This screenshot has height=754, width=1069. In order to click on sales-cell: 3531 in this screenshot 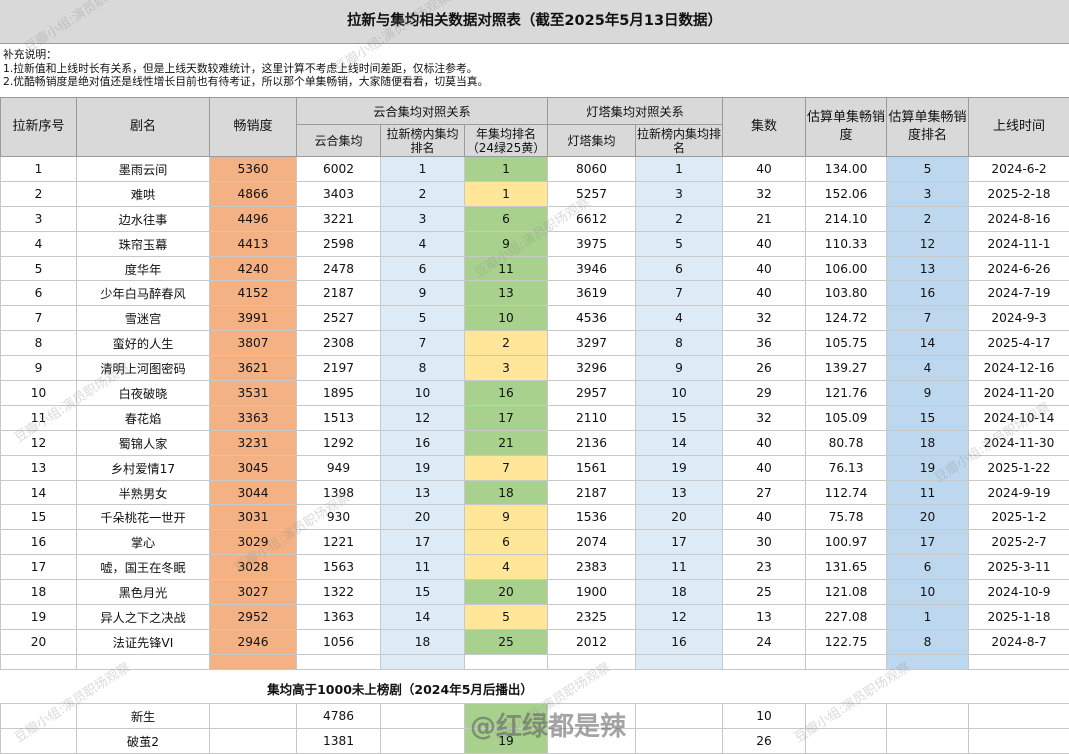, I will do `click(253, 393)`.